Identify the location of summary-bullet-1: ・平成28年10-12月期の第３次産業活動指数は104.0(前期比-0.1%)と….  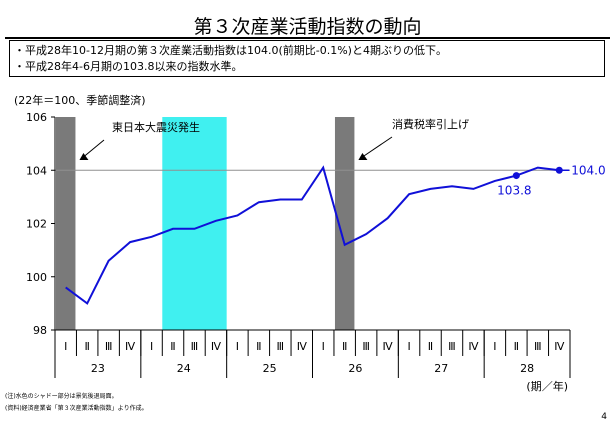
(230, 50).